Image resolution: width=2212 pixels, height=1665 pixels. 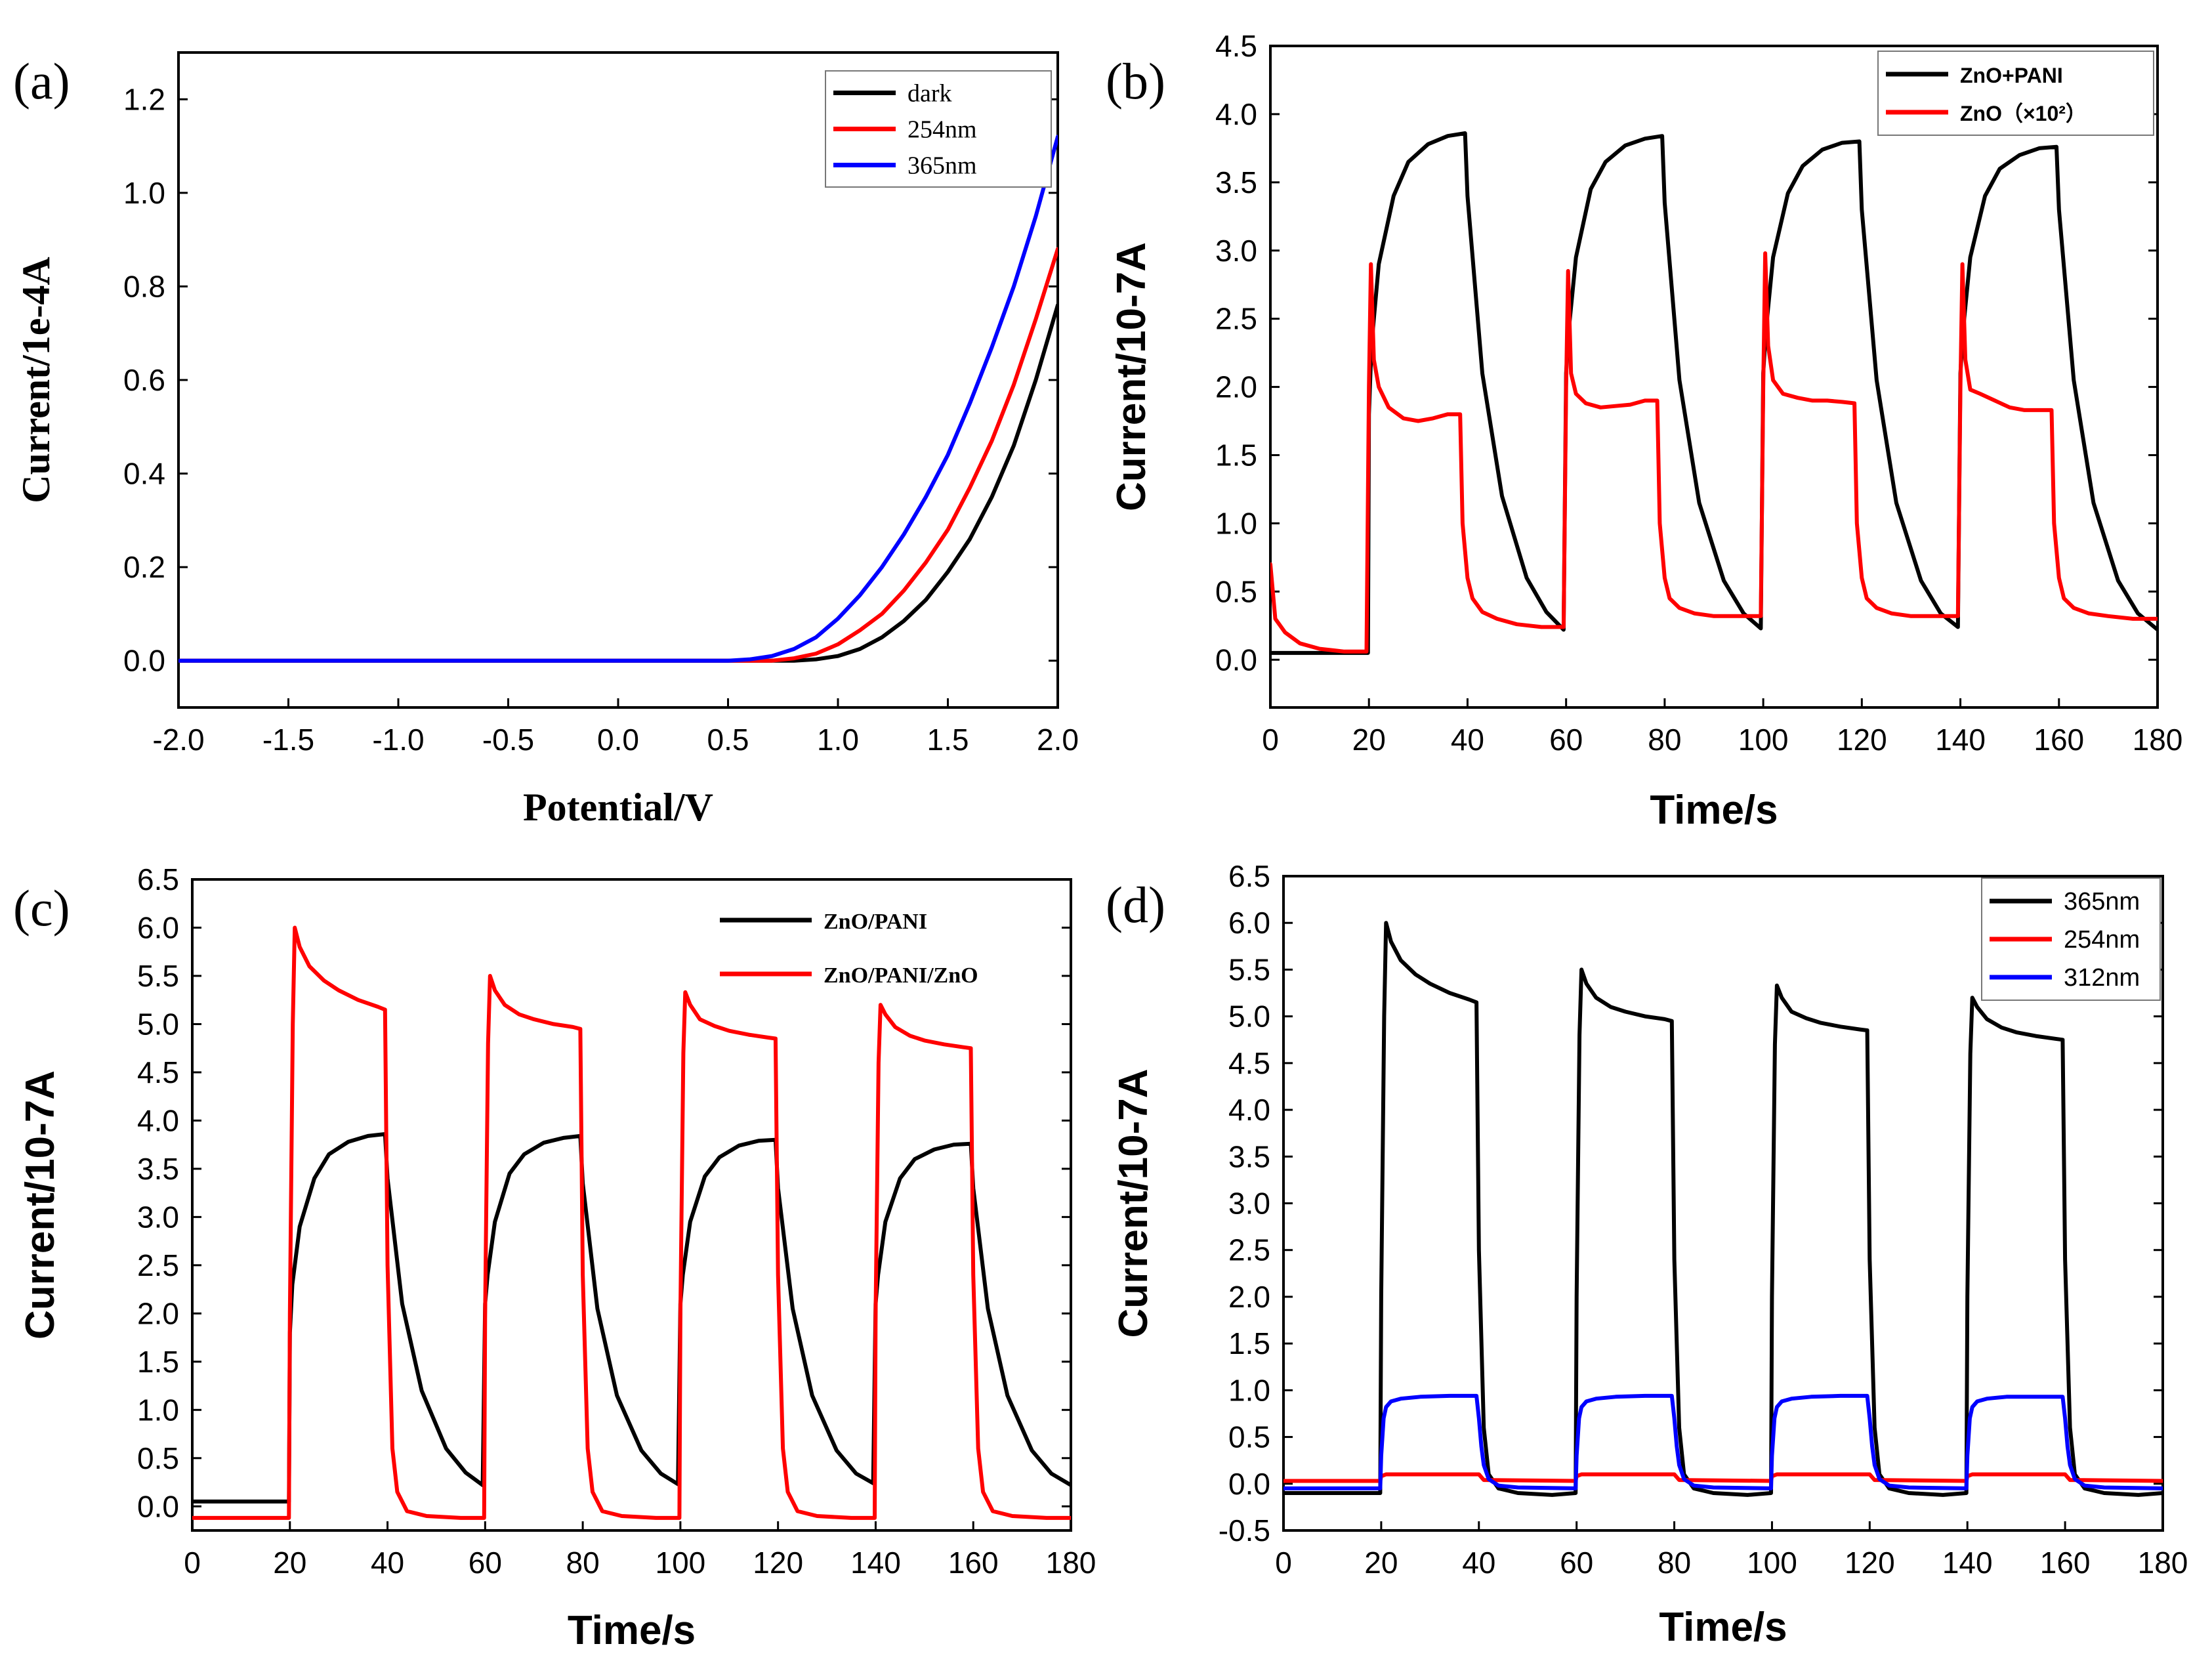 What do you see at coordinates (1249, 1063) in the screenshot?
I see `panel-d-y-tick-label: 4.5` at bounding box center [1249, 1063].